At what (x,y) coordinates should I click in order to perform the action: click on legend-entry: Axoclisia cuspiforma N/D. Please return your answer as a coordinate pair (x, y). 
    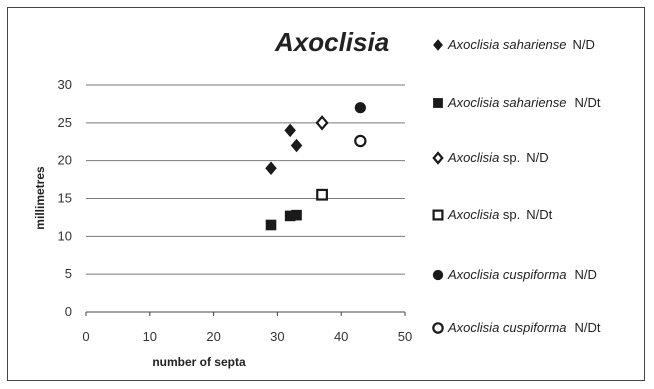
    Looking at the image, I should click on (514, 274).